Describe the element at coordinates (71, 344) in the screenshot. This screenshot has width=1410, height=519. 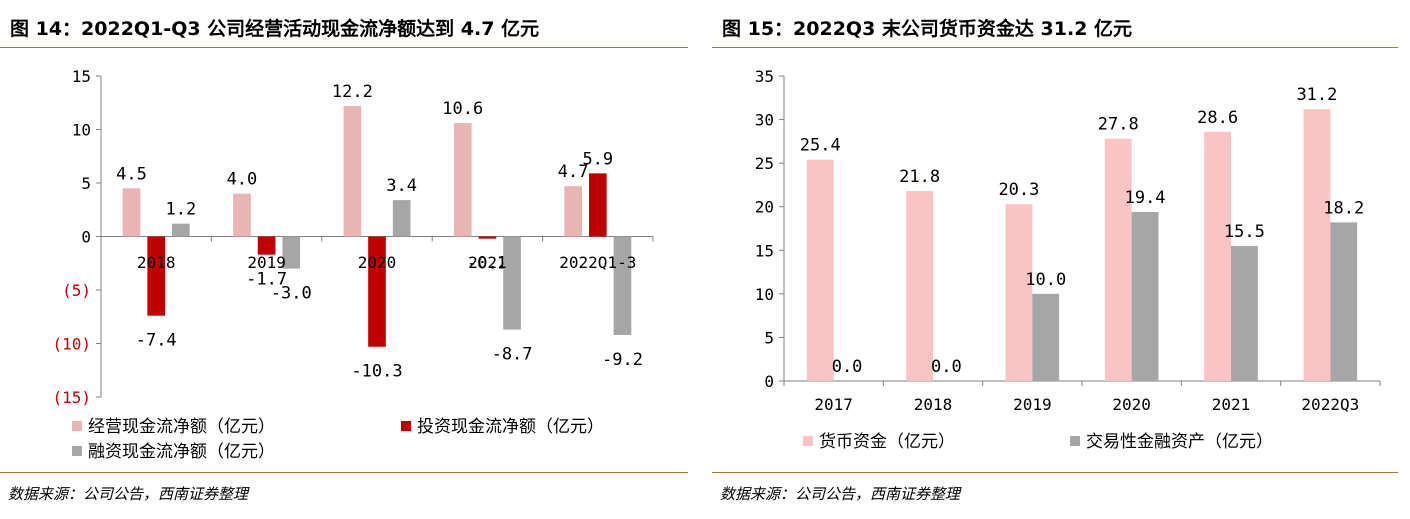
I see `y-tick-label: (10)` at that location.